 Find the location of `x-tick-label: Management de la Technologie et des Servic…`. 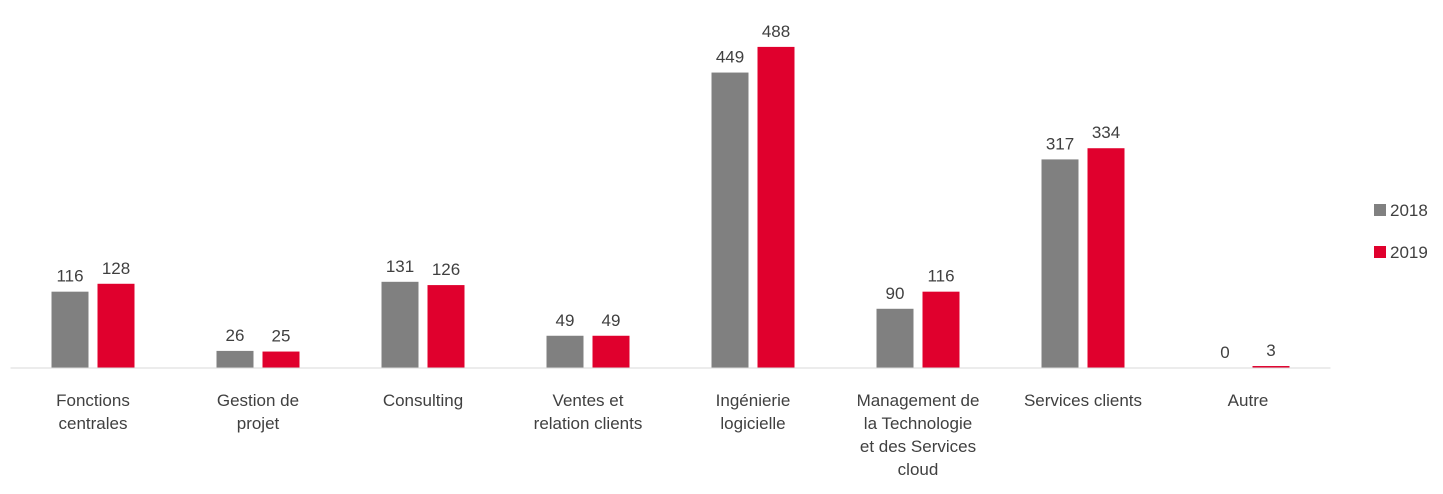

x-tick-label: Management de la Technologie et des Servic… is located at coordinates (918, 435).